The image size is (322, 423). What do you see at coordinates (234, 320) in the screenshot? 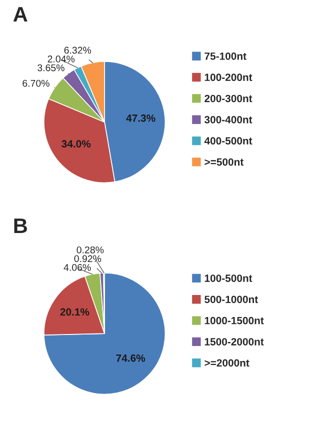
I see `legend-label: 1000-1500nt` at bounding box center [234, 320].